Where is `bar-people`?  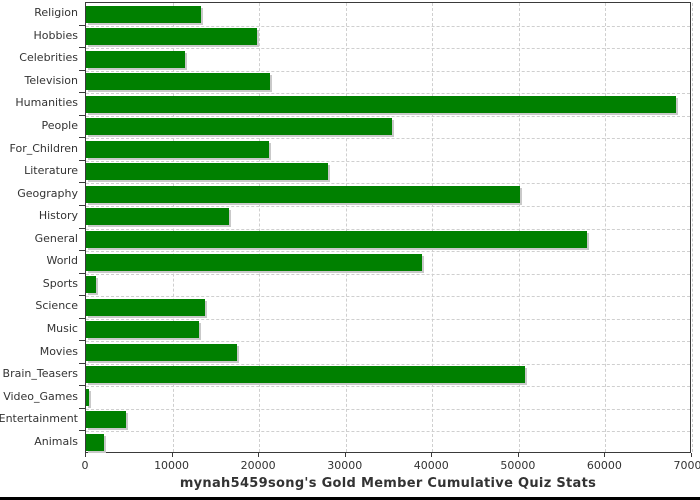 bar-people is located at coordinates (239, 127).